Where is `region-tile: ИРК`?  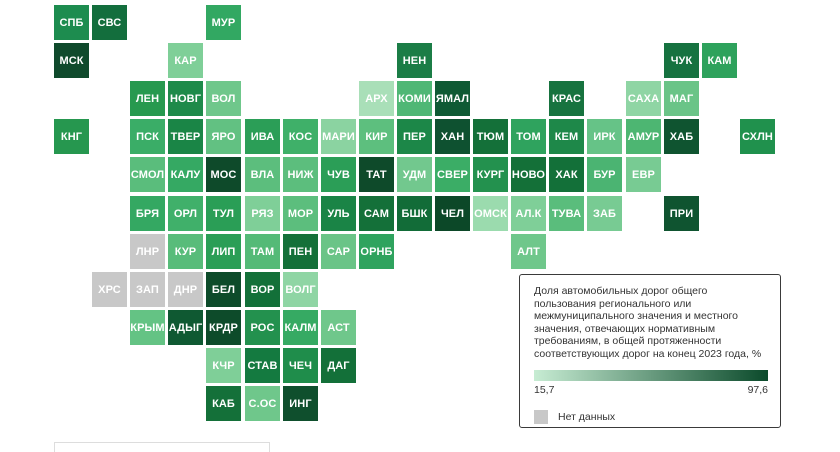
region-tile: ИРК is located at coordinates (604, 136).